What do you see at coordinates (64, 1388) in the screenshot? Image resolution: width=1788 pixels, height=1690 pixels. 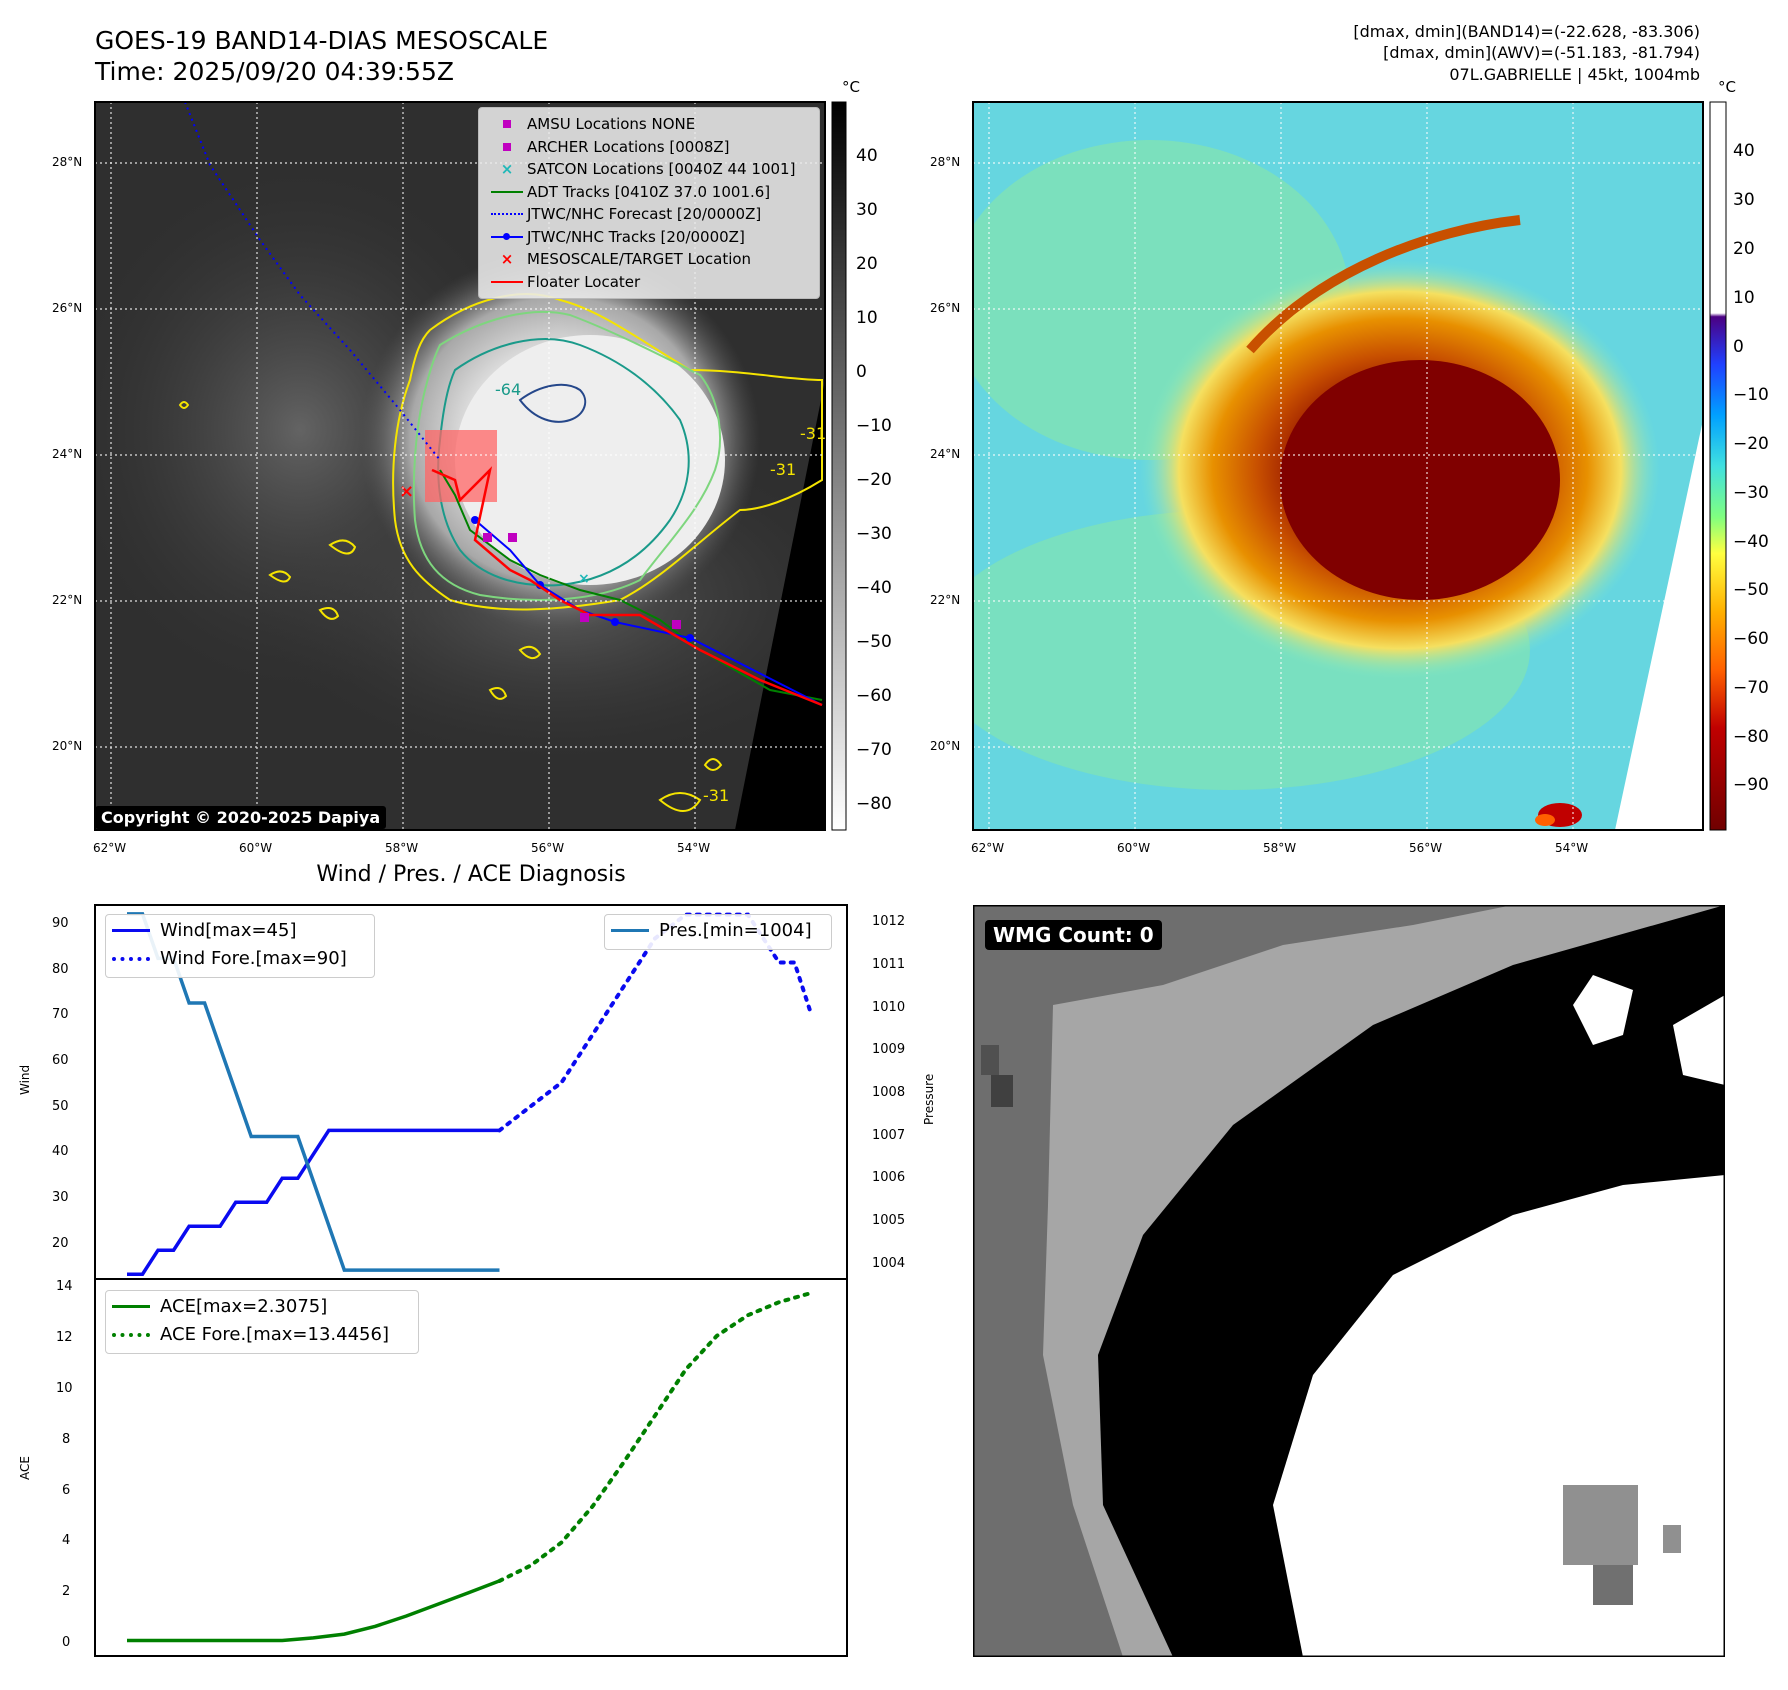 I see `ace-tick: 10` at bounding box center [64, 1388].